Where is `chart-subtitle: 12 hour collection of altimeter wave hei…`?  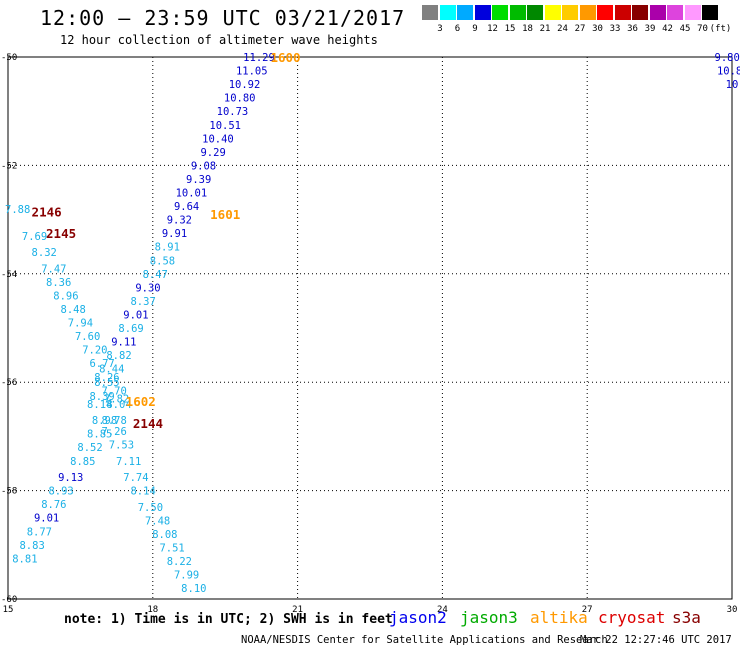
chart-subtitle: 12 hour collection of altimeter wave hei… is located at coordinates (219, 40).